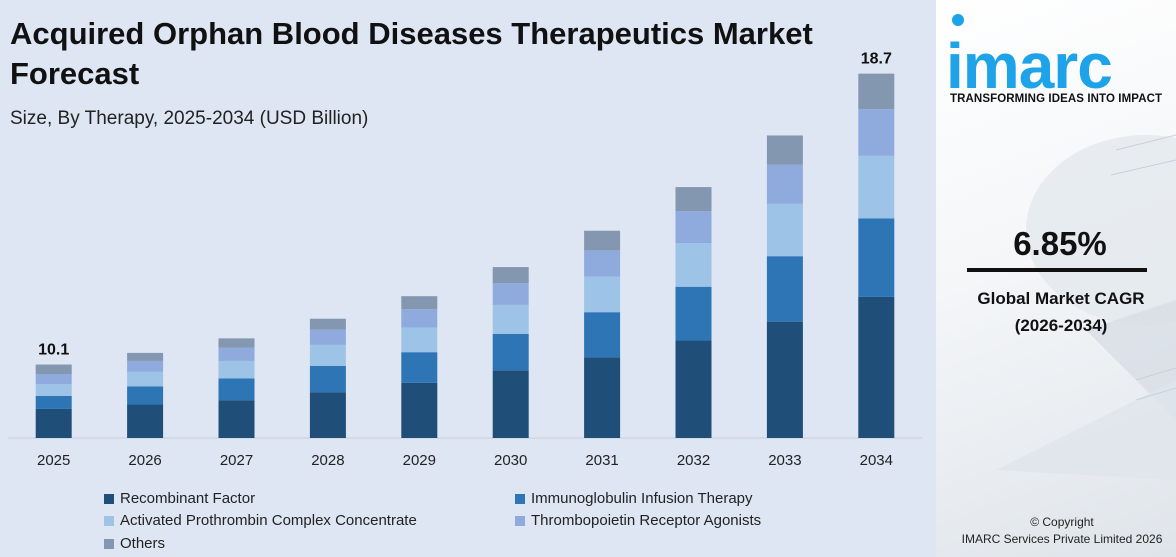  What do you see at coordinates (646, 520) in the screenshot?
I see `legend-label: Thrombopoietin Receptor Agonists` at bounding box center [646, 520].